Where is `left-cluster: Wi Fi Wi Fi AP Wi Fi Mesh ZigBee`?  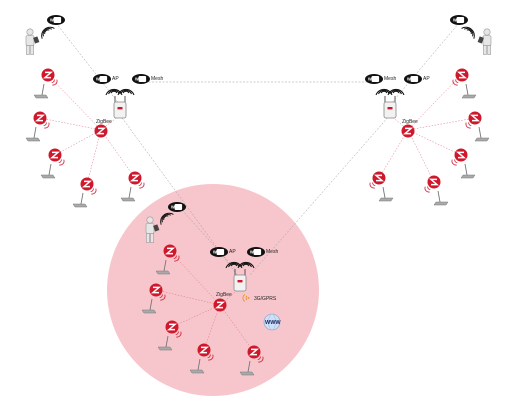
left-cluster: Wi Fi Wi Fi AP Wi Fi Mesh ZigBee is located at coordinates (94, 111).